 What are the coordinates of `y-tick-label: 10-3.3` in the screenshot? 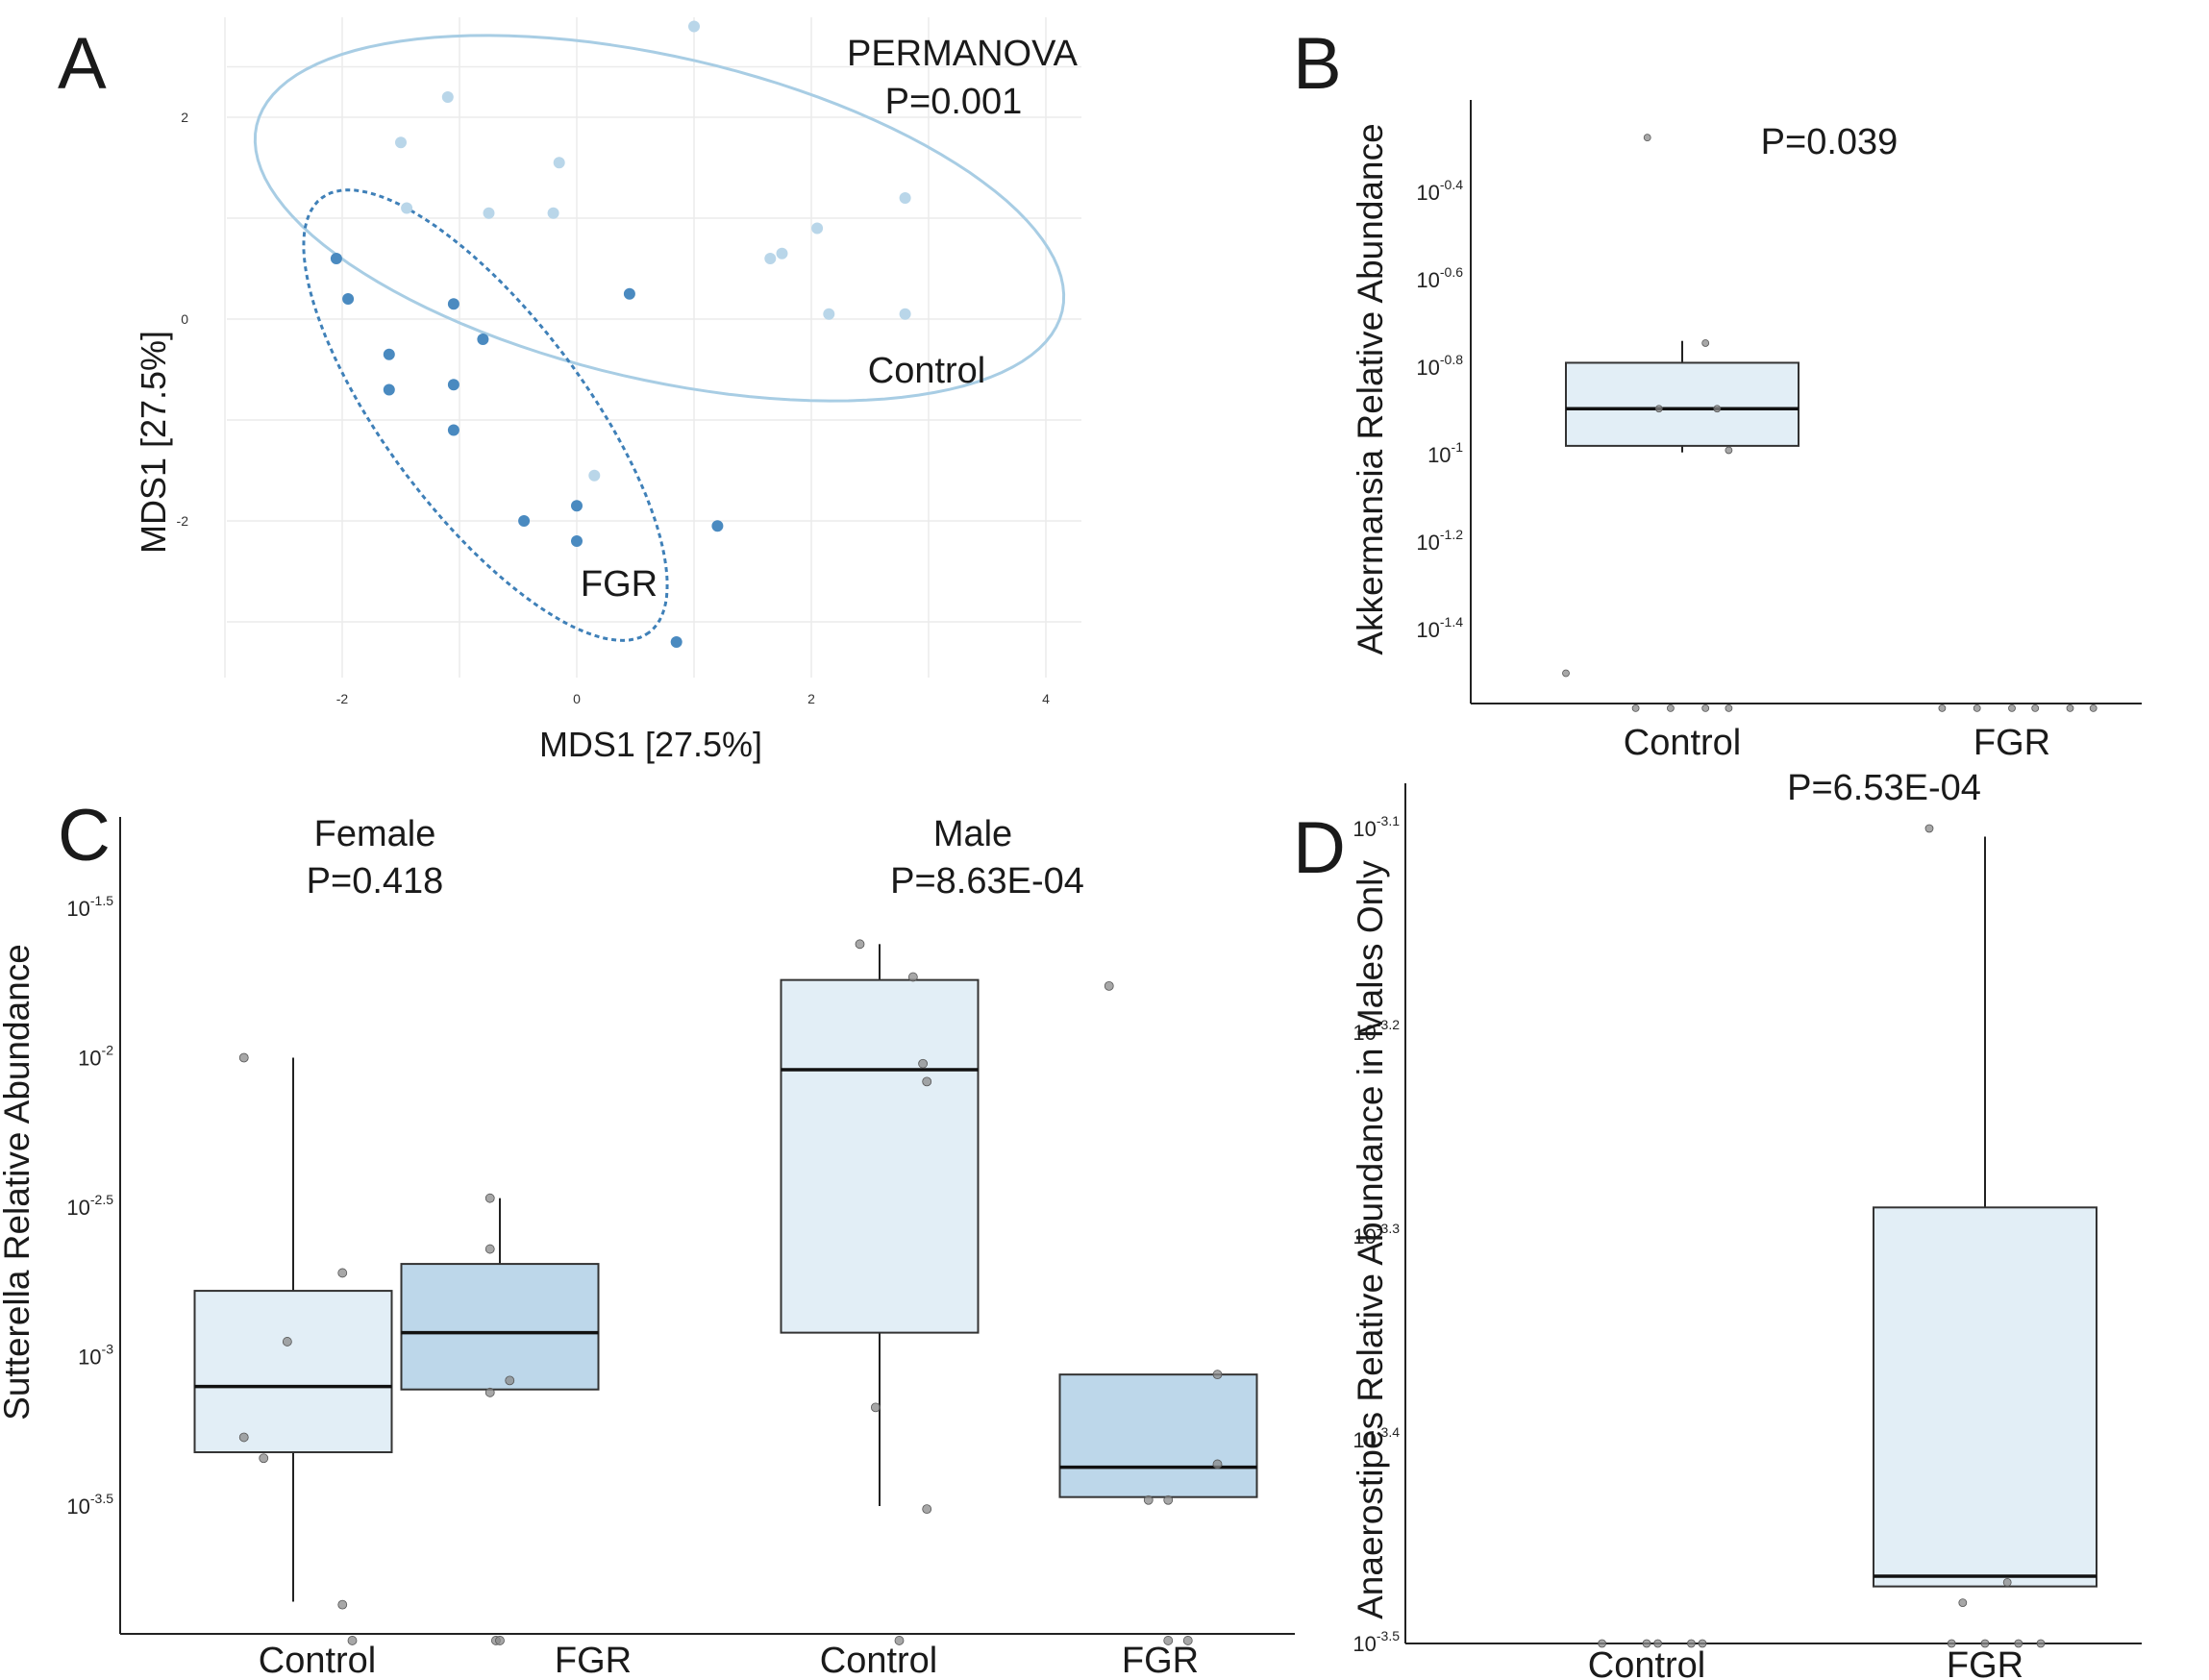 It's located at (1376, 1234).